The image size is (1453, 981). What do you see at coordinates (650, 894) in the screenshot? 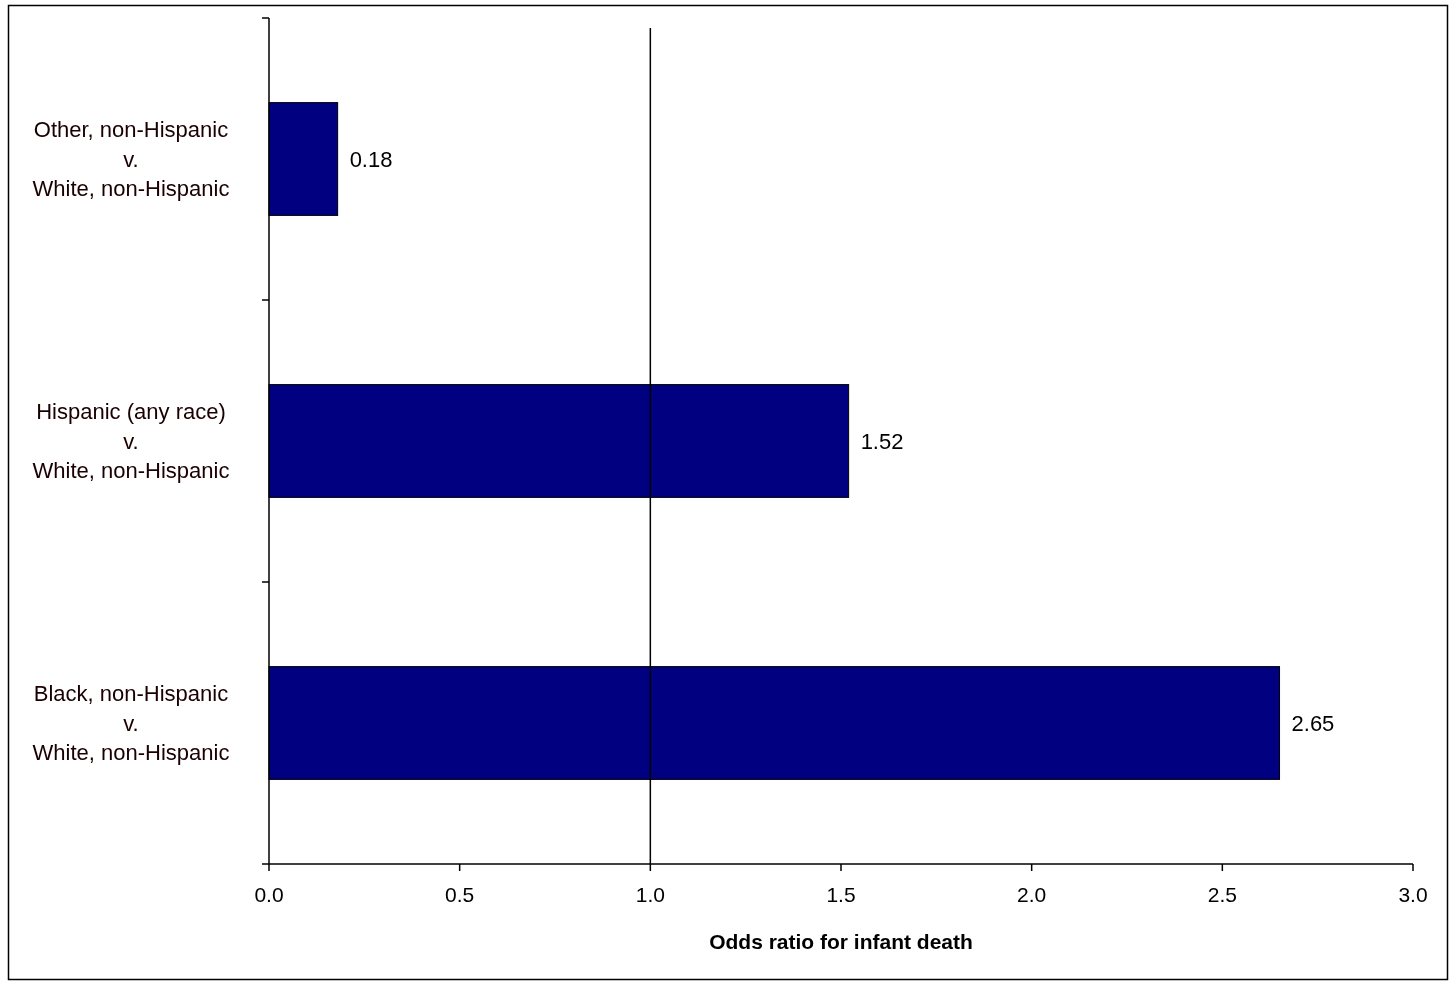
I see `x-tick-label: 1.0` at bounding box center [650, 894].